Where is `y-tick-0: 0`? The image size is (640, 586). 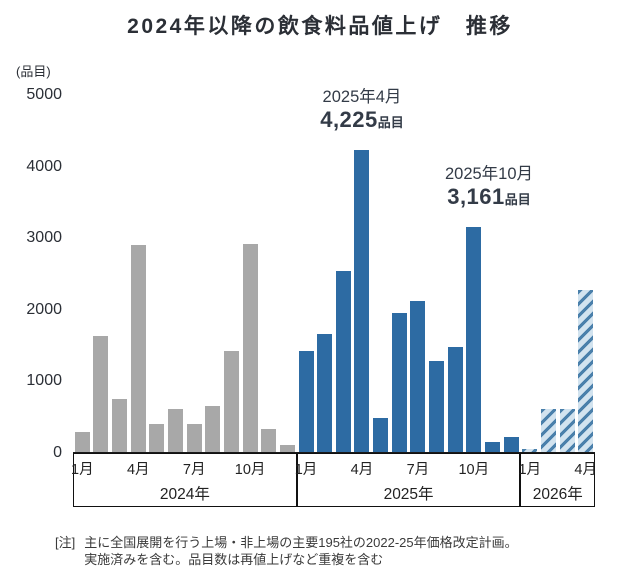
y-tick-0: 0 is located at coordinates (57, 452).